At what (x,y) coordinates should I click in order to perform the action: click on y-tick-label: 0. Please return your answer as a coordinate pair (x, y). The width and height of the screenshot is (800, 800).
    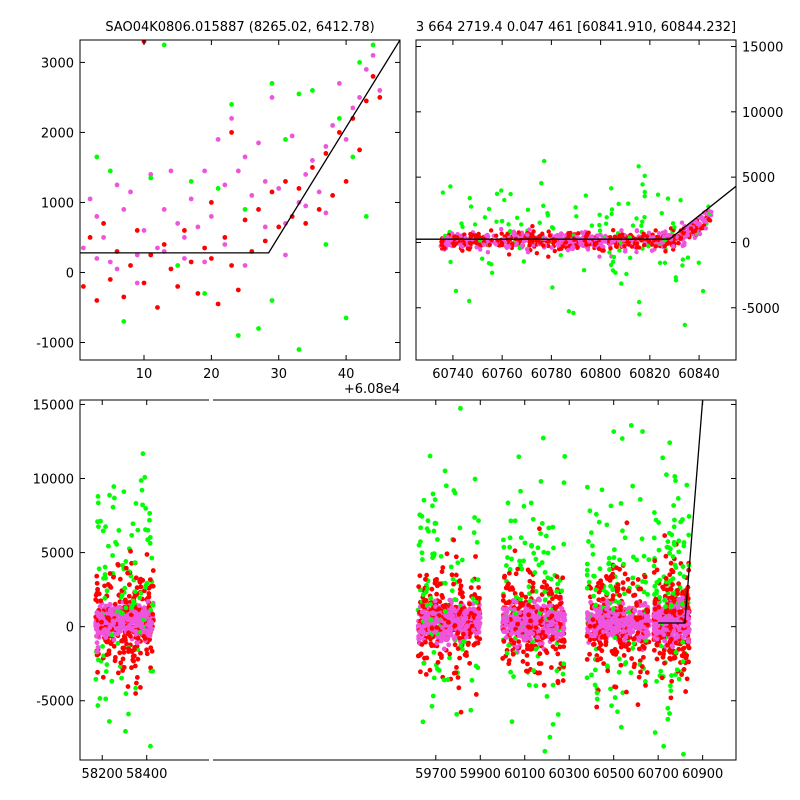
    Looking at the image, I should click on (70, 628).